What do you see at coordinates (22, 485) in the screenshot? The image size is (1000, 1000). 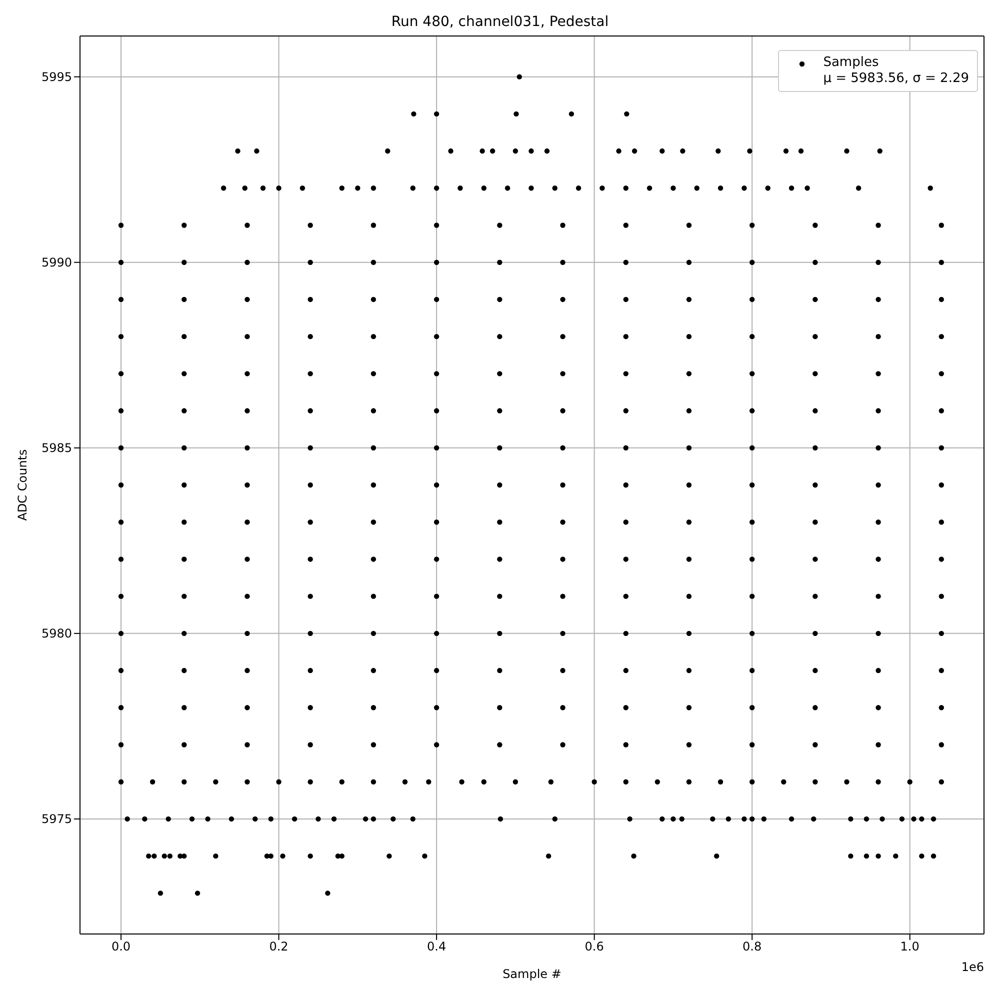 I see `y-axis-title: ADC Counts` at bounding box center [22, 485].